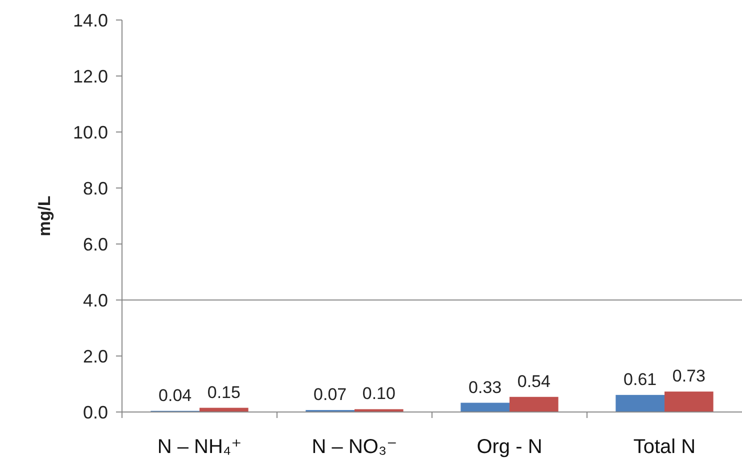 This screenshot has width=742, height=471. What do you see at coordinates (533, 381) in the screenshot?
I see `data-label: 0.54` at bounding box center [533, 381].